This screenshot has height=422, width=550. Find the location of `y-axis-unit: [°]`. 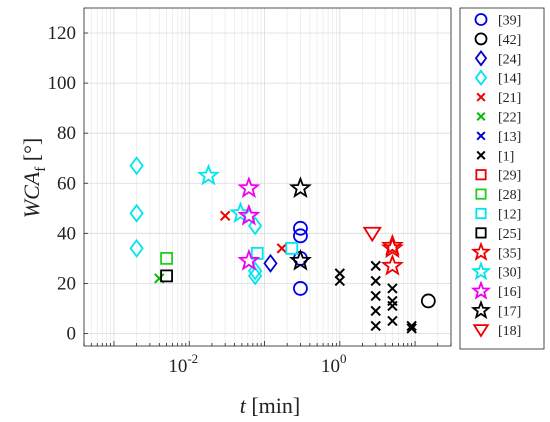

y-axis-unit: [°] is located at coordinates (31, 152).